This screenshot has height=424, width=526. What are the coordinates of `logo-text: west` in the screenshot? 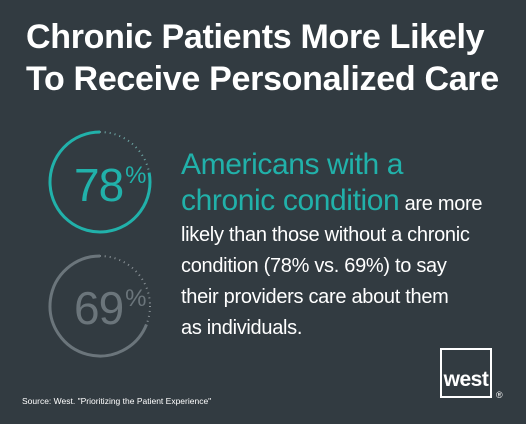 It's located at (466, 379).